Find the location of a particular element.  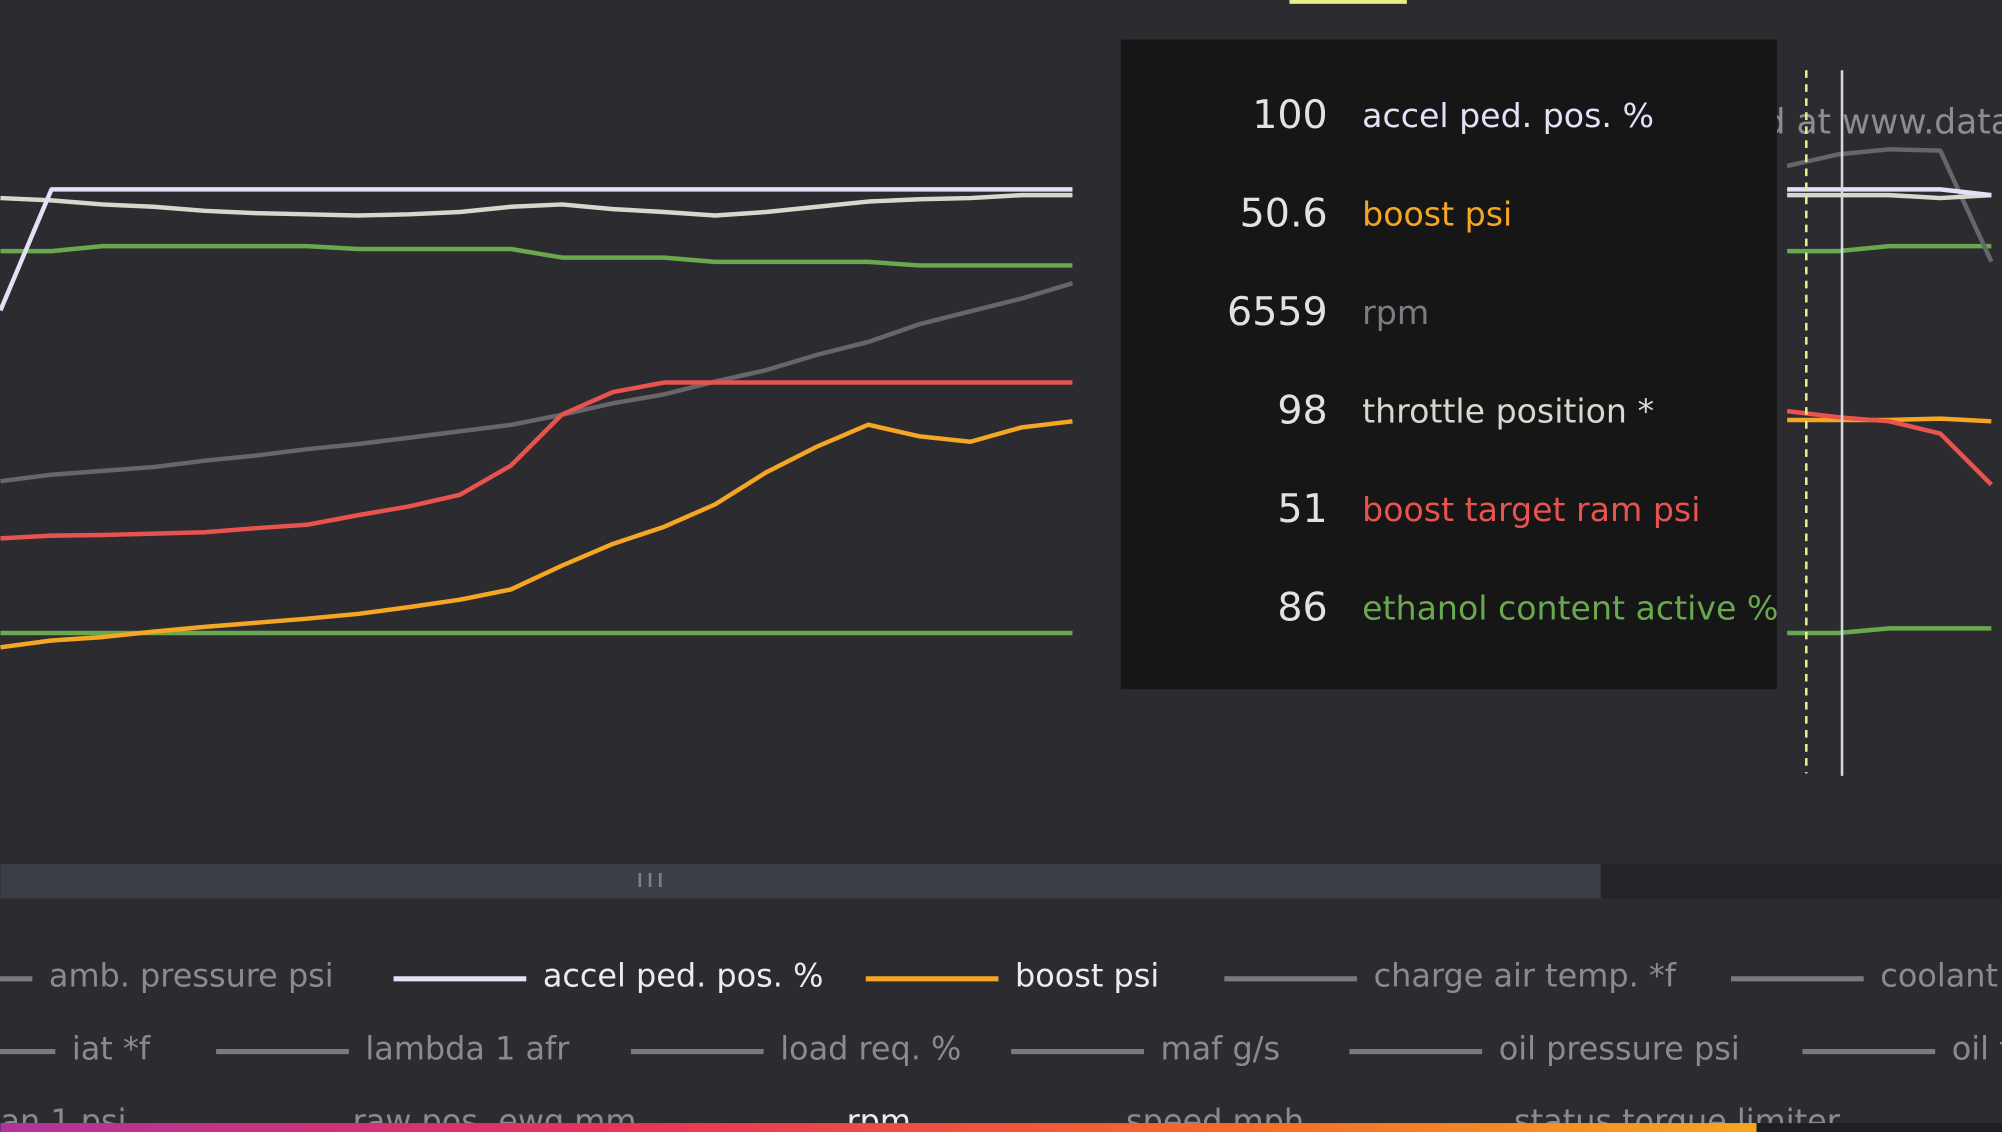

scrollbar-grip is located at coordinates (650, 879).